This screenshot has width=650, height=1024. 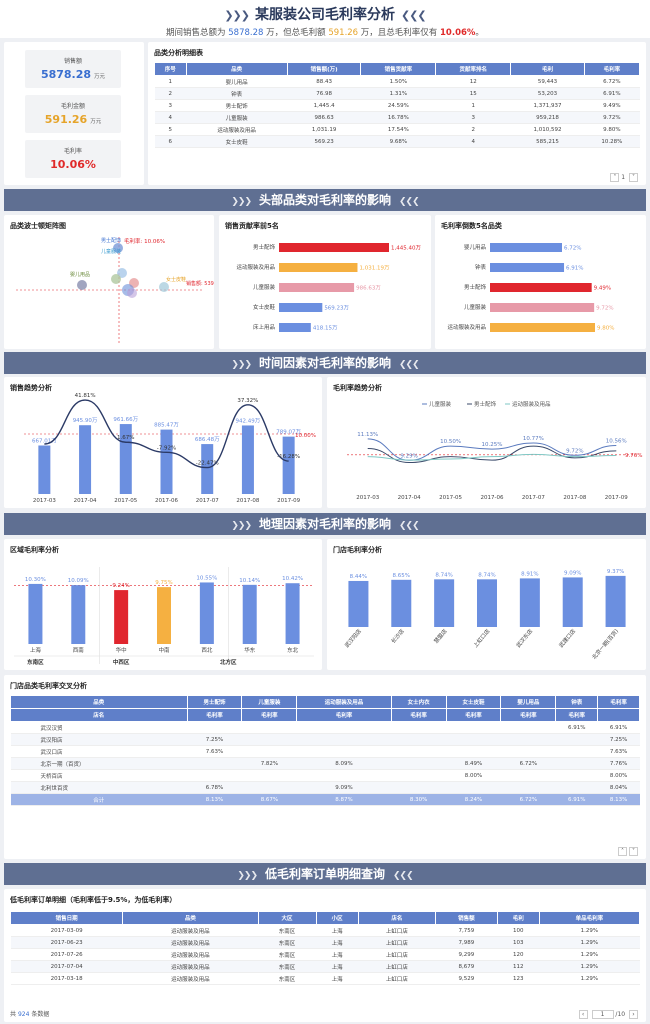 I want to click on table-cell: 9.49%, so click(x=612, y=105).